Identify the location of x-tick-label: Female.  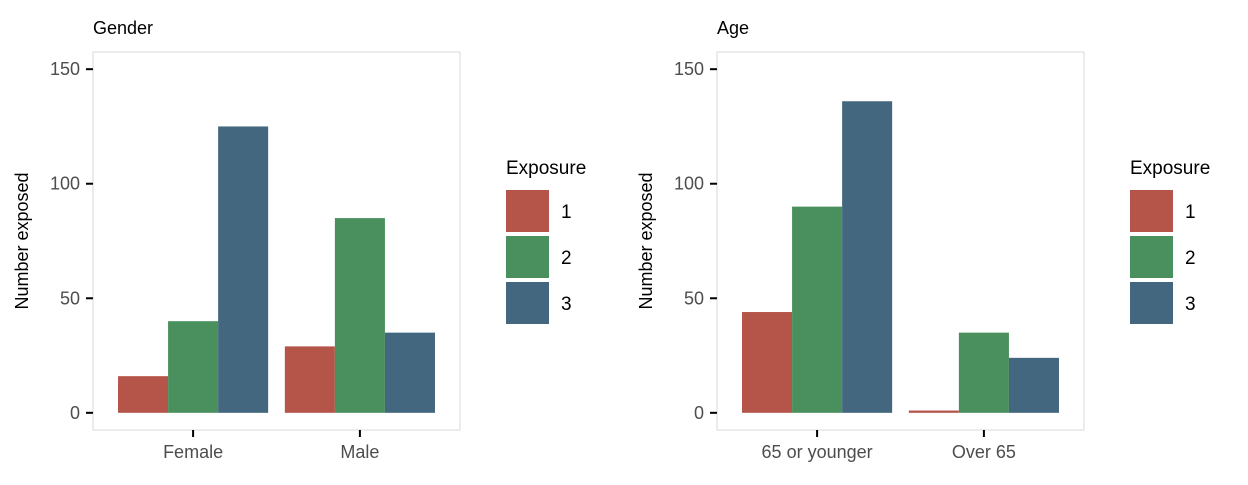
(193, 452).